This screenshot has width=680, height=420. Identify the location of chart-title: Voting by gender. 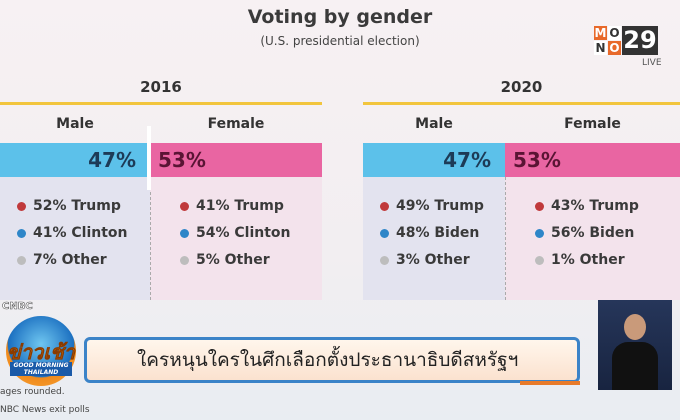
(340, 17).